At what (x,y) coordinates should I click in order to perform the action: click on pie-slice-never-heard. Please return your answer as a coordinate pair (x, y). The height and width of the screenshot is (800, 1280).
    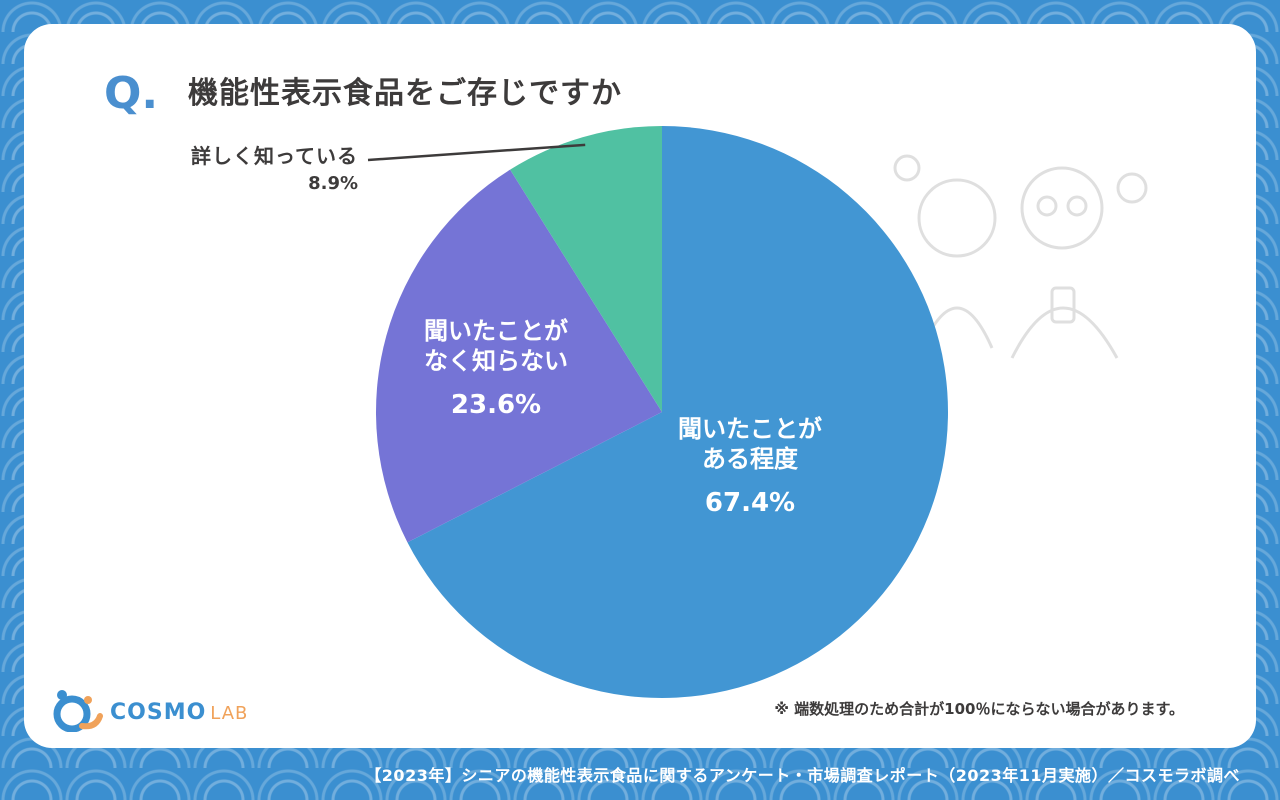
    Looking at the image, I should click on (519, 356).